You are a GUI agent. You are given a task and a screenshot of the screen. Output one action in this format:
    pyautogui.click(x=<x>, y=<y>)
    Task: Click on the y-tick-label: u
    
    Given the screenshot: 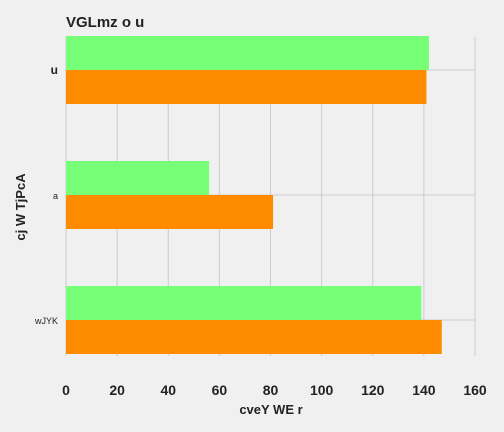 What is the action you would take?
    pyautogui.click(x=54, y=70)
    